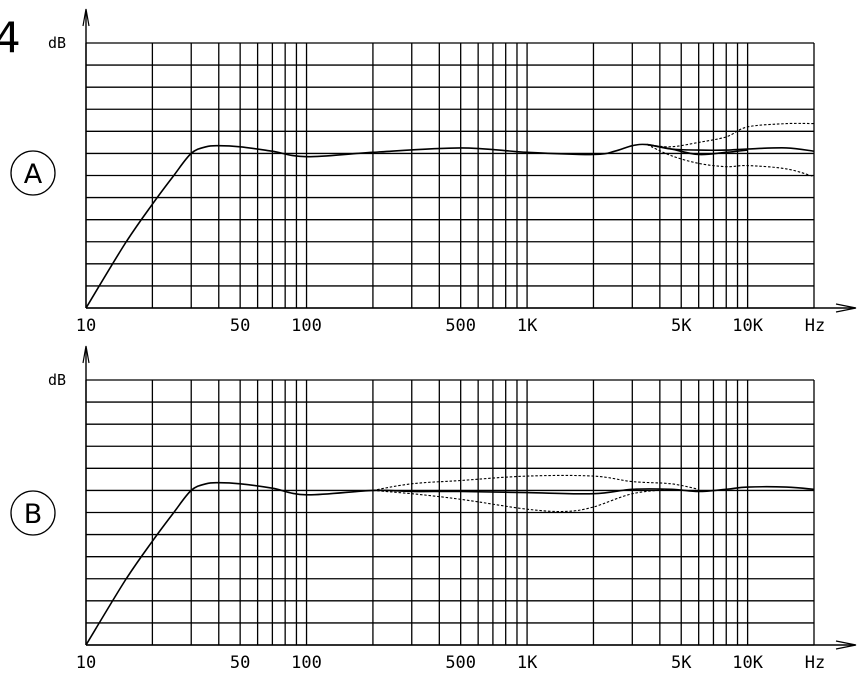 This screenshot has height=678, width=859. I want to click on panel-badge-label: B, so click(33, 514).